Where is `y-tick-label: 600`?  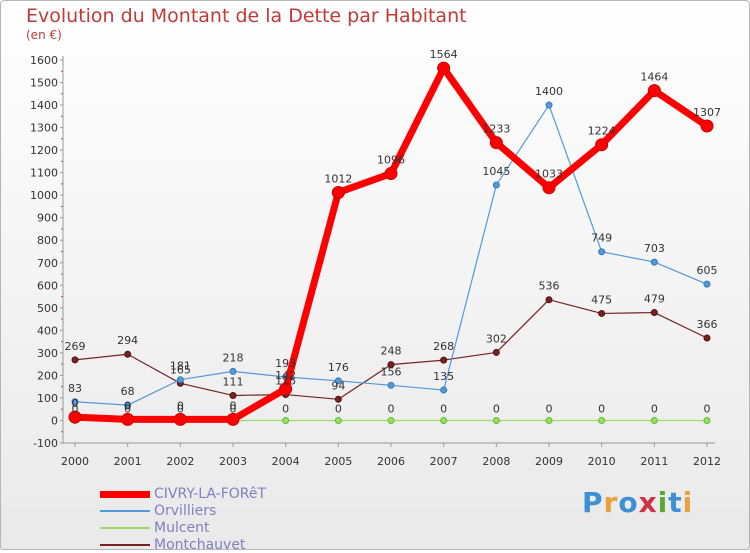
y-tick-label: 600 is located at coordinates (47, 285).